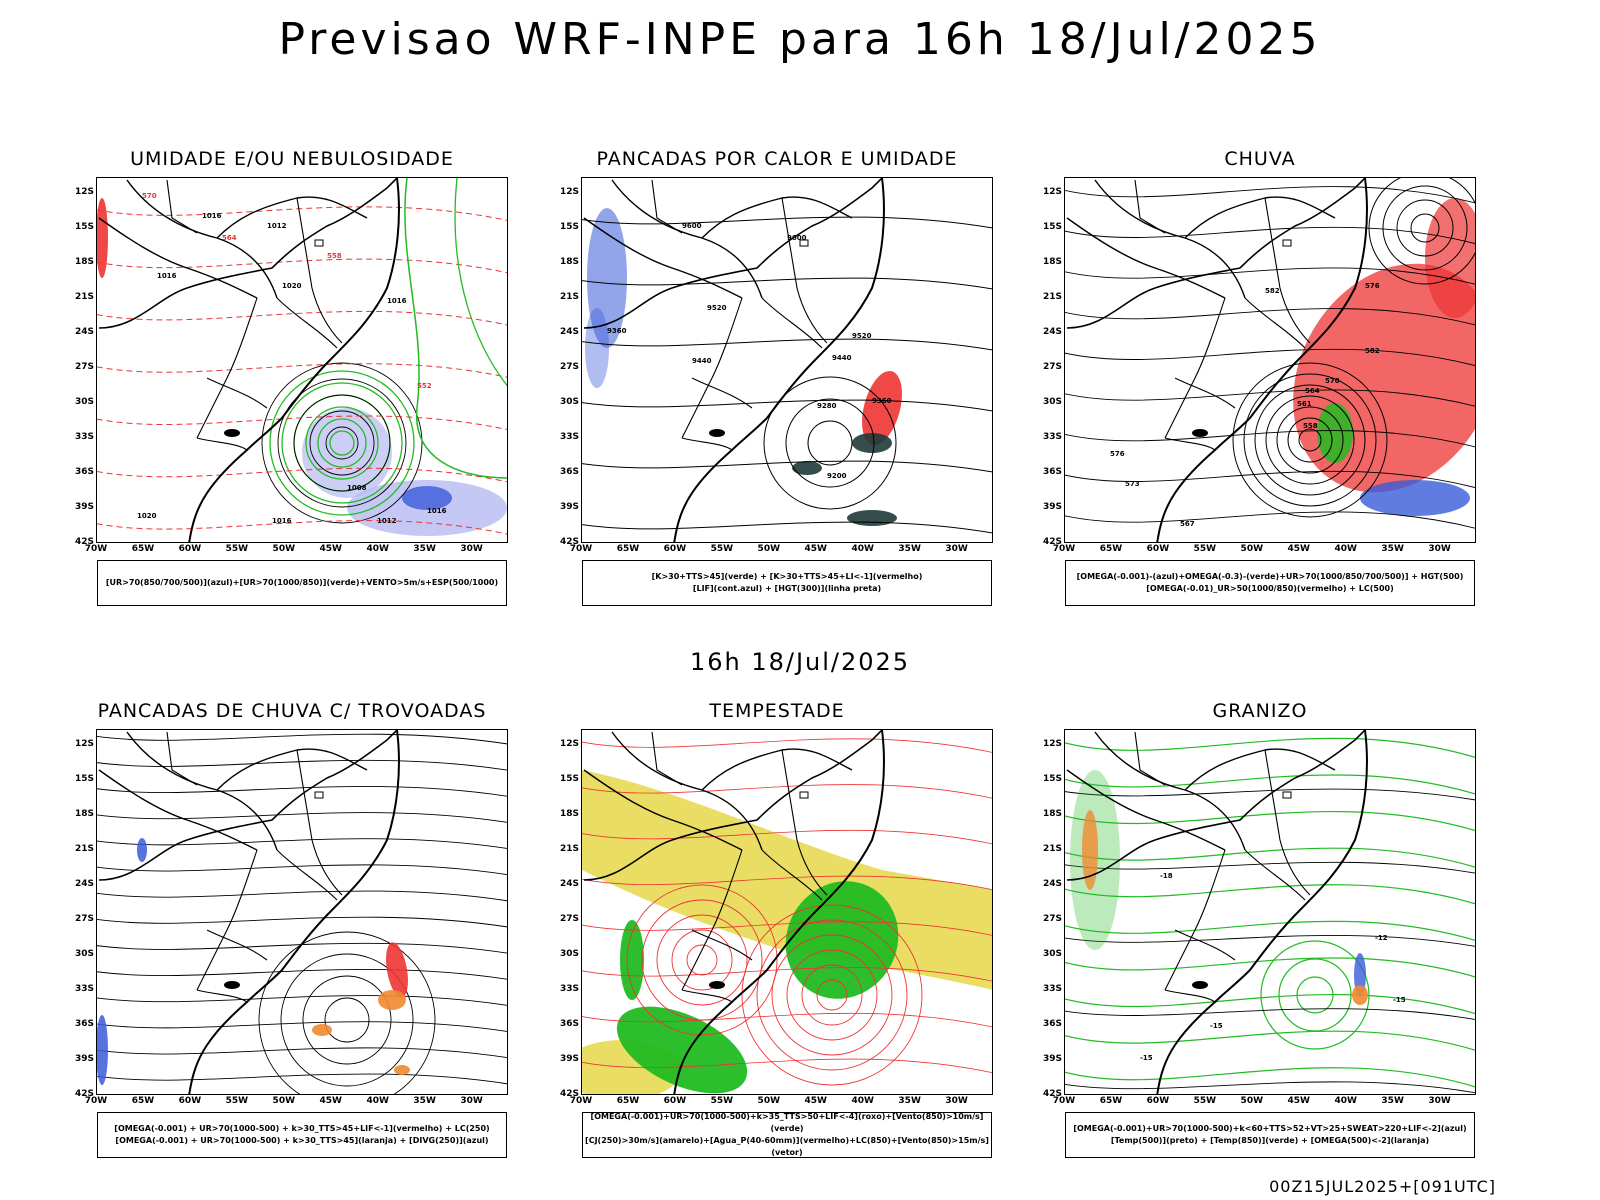 Image resolution: width=1600 pixels, height=1200 pixels. What do you see at coordinates (837, 476) in the screenshot?
I see `contour-label: 9200` at bounding box center [837, 476].